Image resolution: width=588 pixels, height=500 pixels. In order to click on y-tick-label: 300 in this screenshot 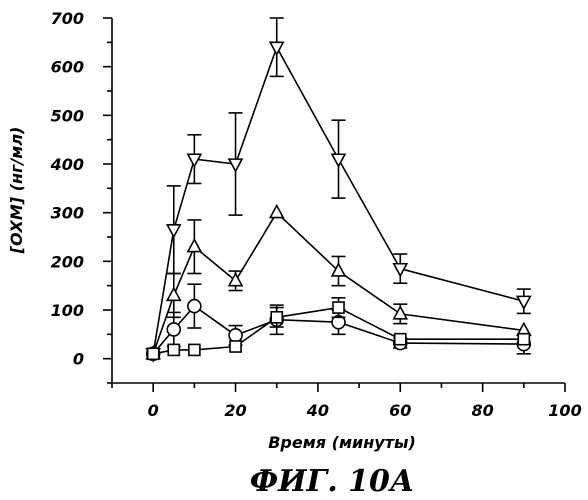, I will do `click(67, 213)`.